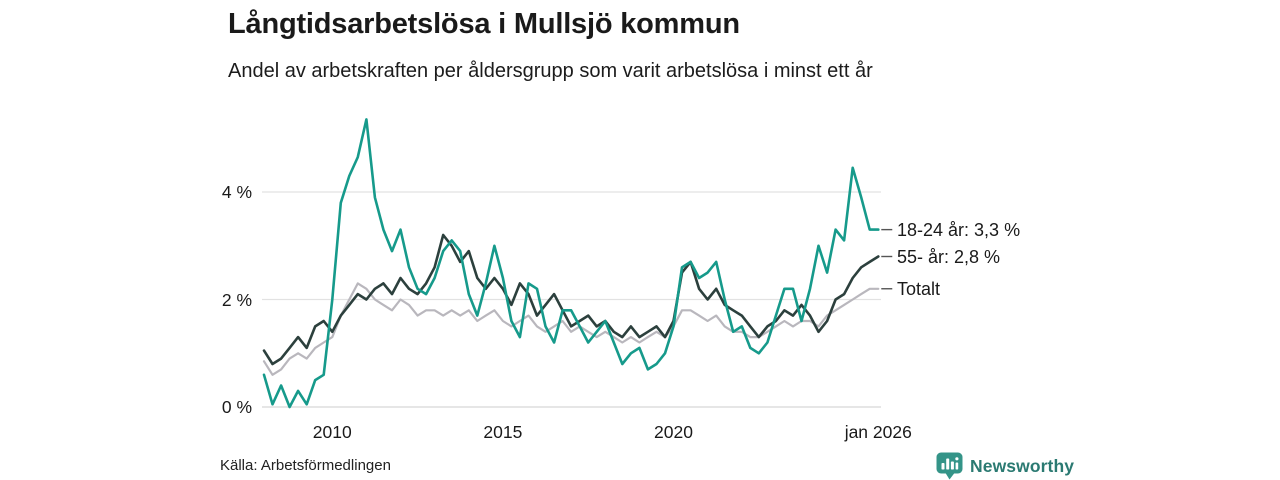  Describe the element at coordinates (949, 256) in the screenshot. I see `series-end-label-55-r: 55- år: 2,8 %` at that location.